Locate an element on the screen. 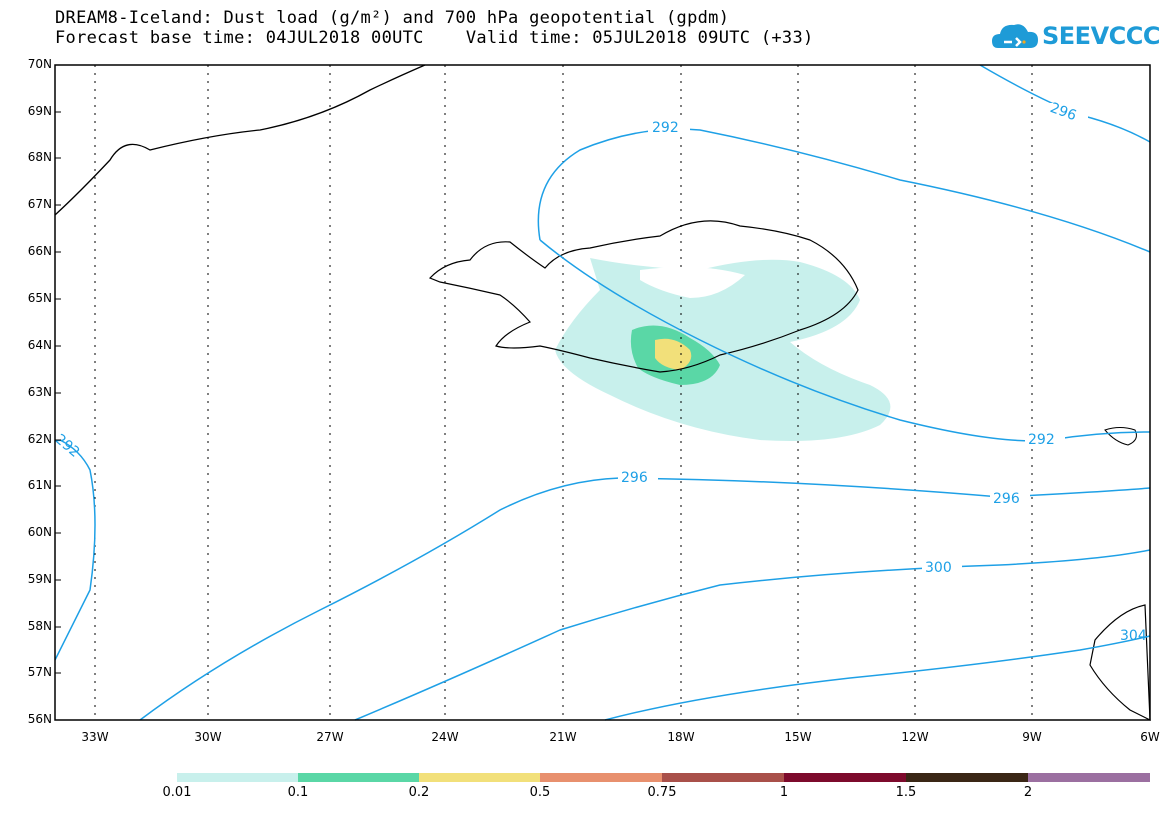 The height and width of the screenshot is (815, 1175). lat-label: 70N is located at coordinates (39, 64).